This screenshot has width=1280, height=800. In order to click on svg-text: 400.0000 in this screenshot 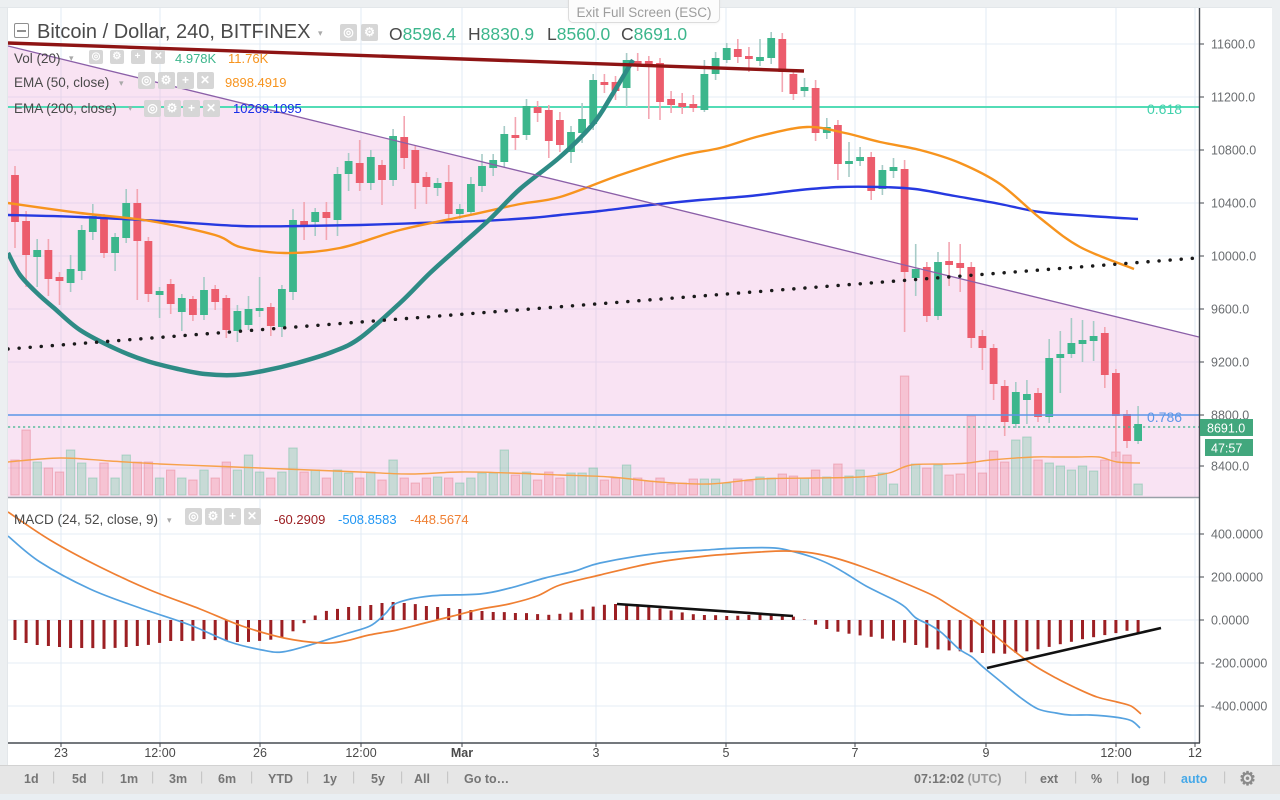, I will do `click(1237, 535)`.